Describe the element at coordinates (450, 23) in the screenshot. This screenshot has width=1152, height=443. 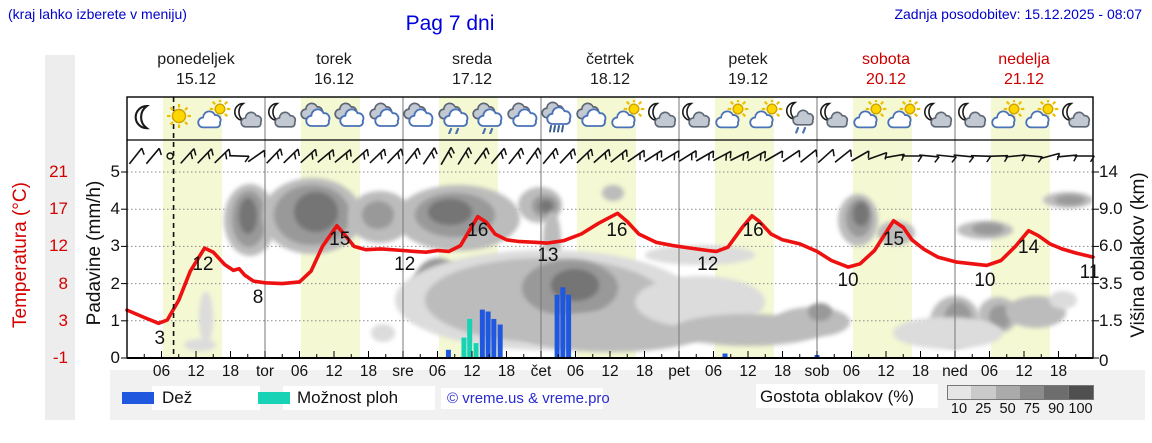
I see `page-title: Pag 7 dni` at that location.